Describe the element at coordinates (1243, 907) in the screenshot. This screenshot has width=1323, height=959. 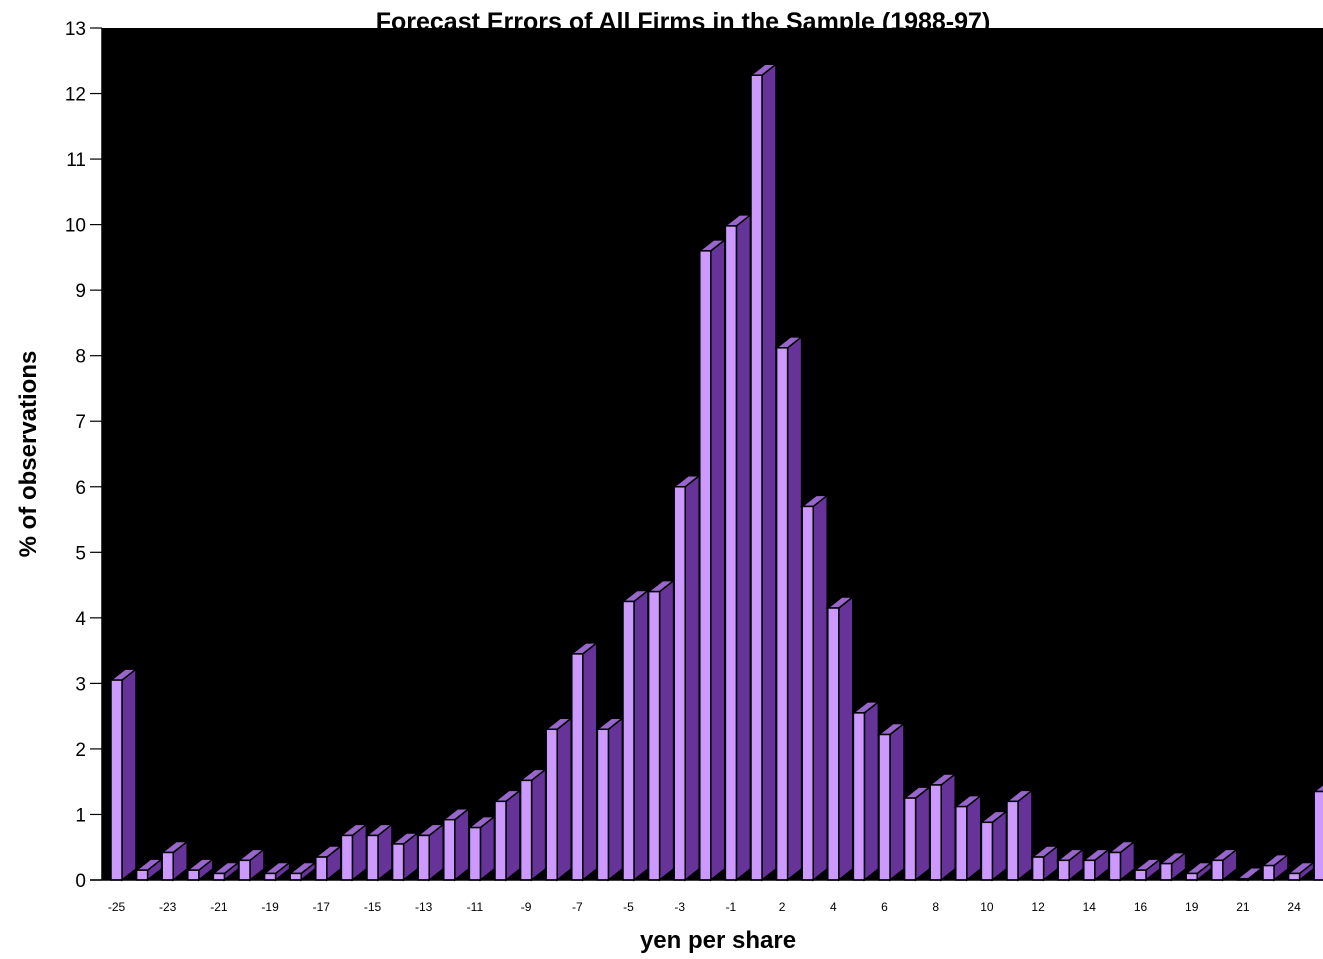
I see `x-tick-label: 21` at that location.